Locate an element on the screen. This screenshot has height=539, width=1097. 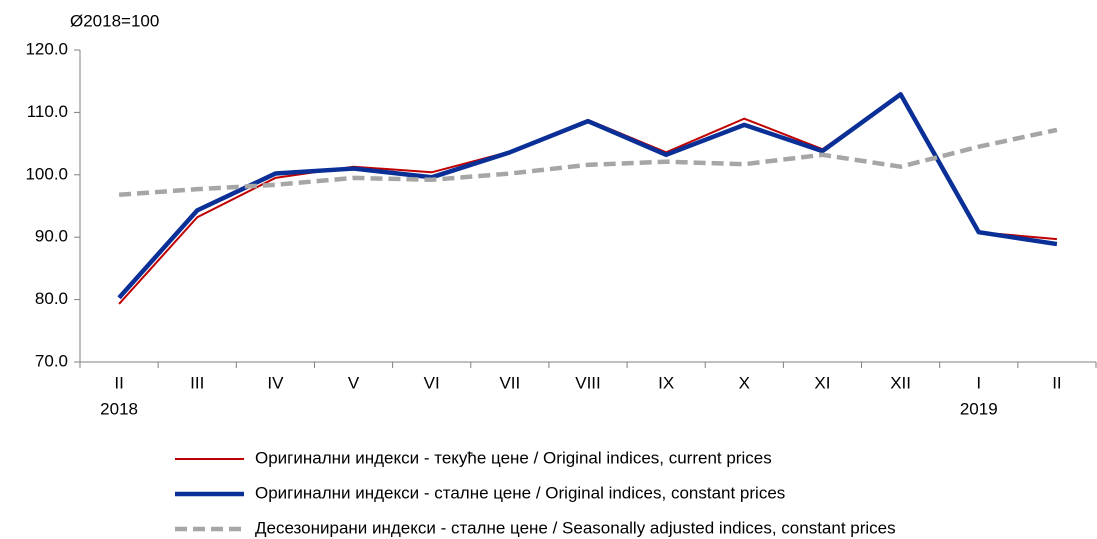
x-tick-label: VII is located at coordinates (509, 382).